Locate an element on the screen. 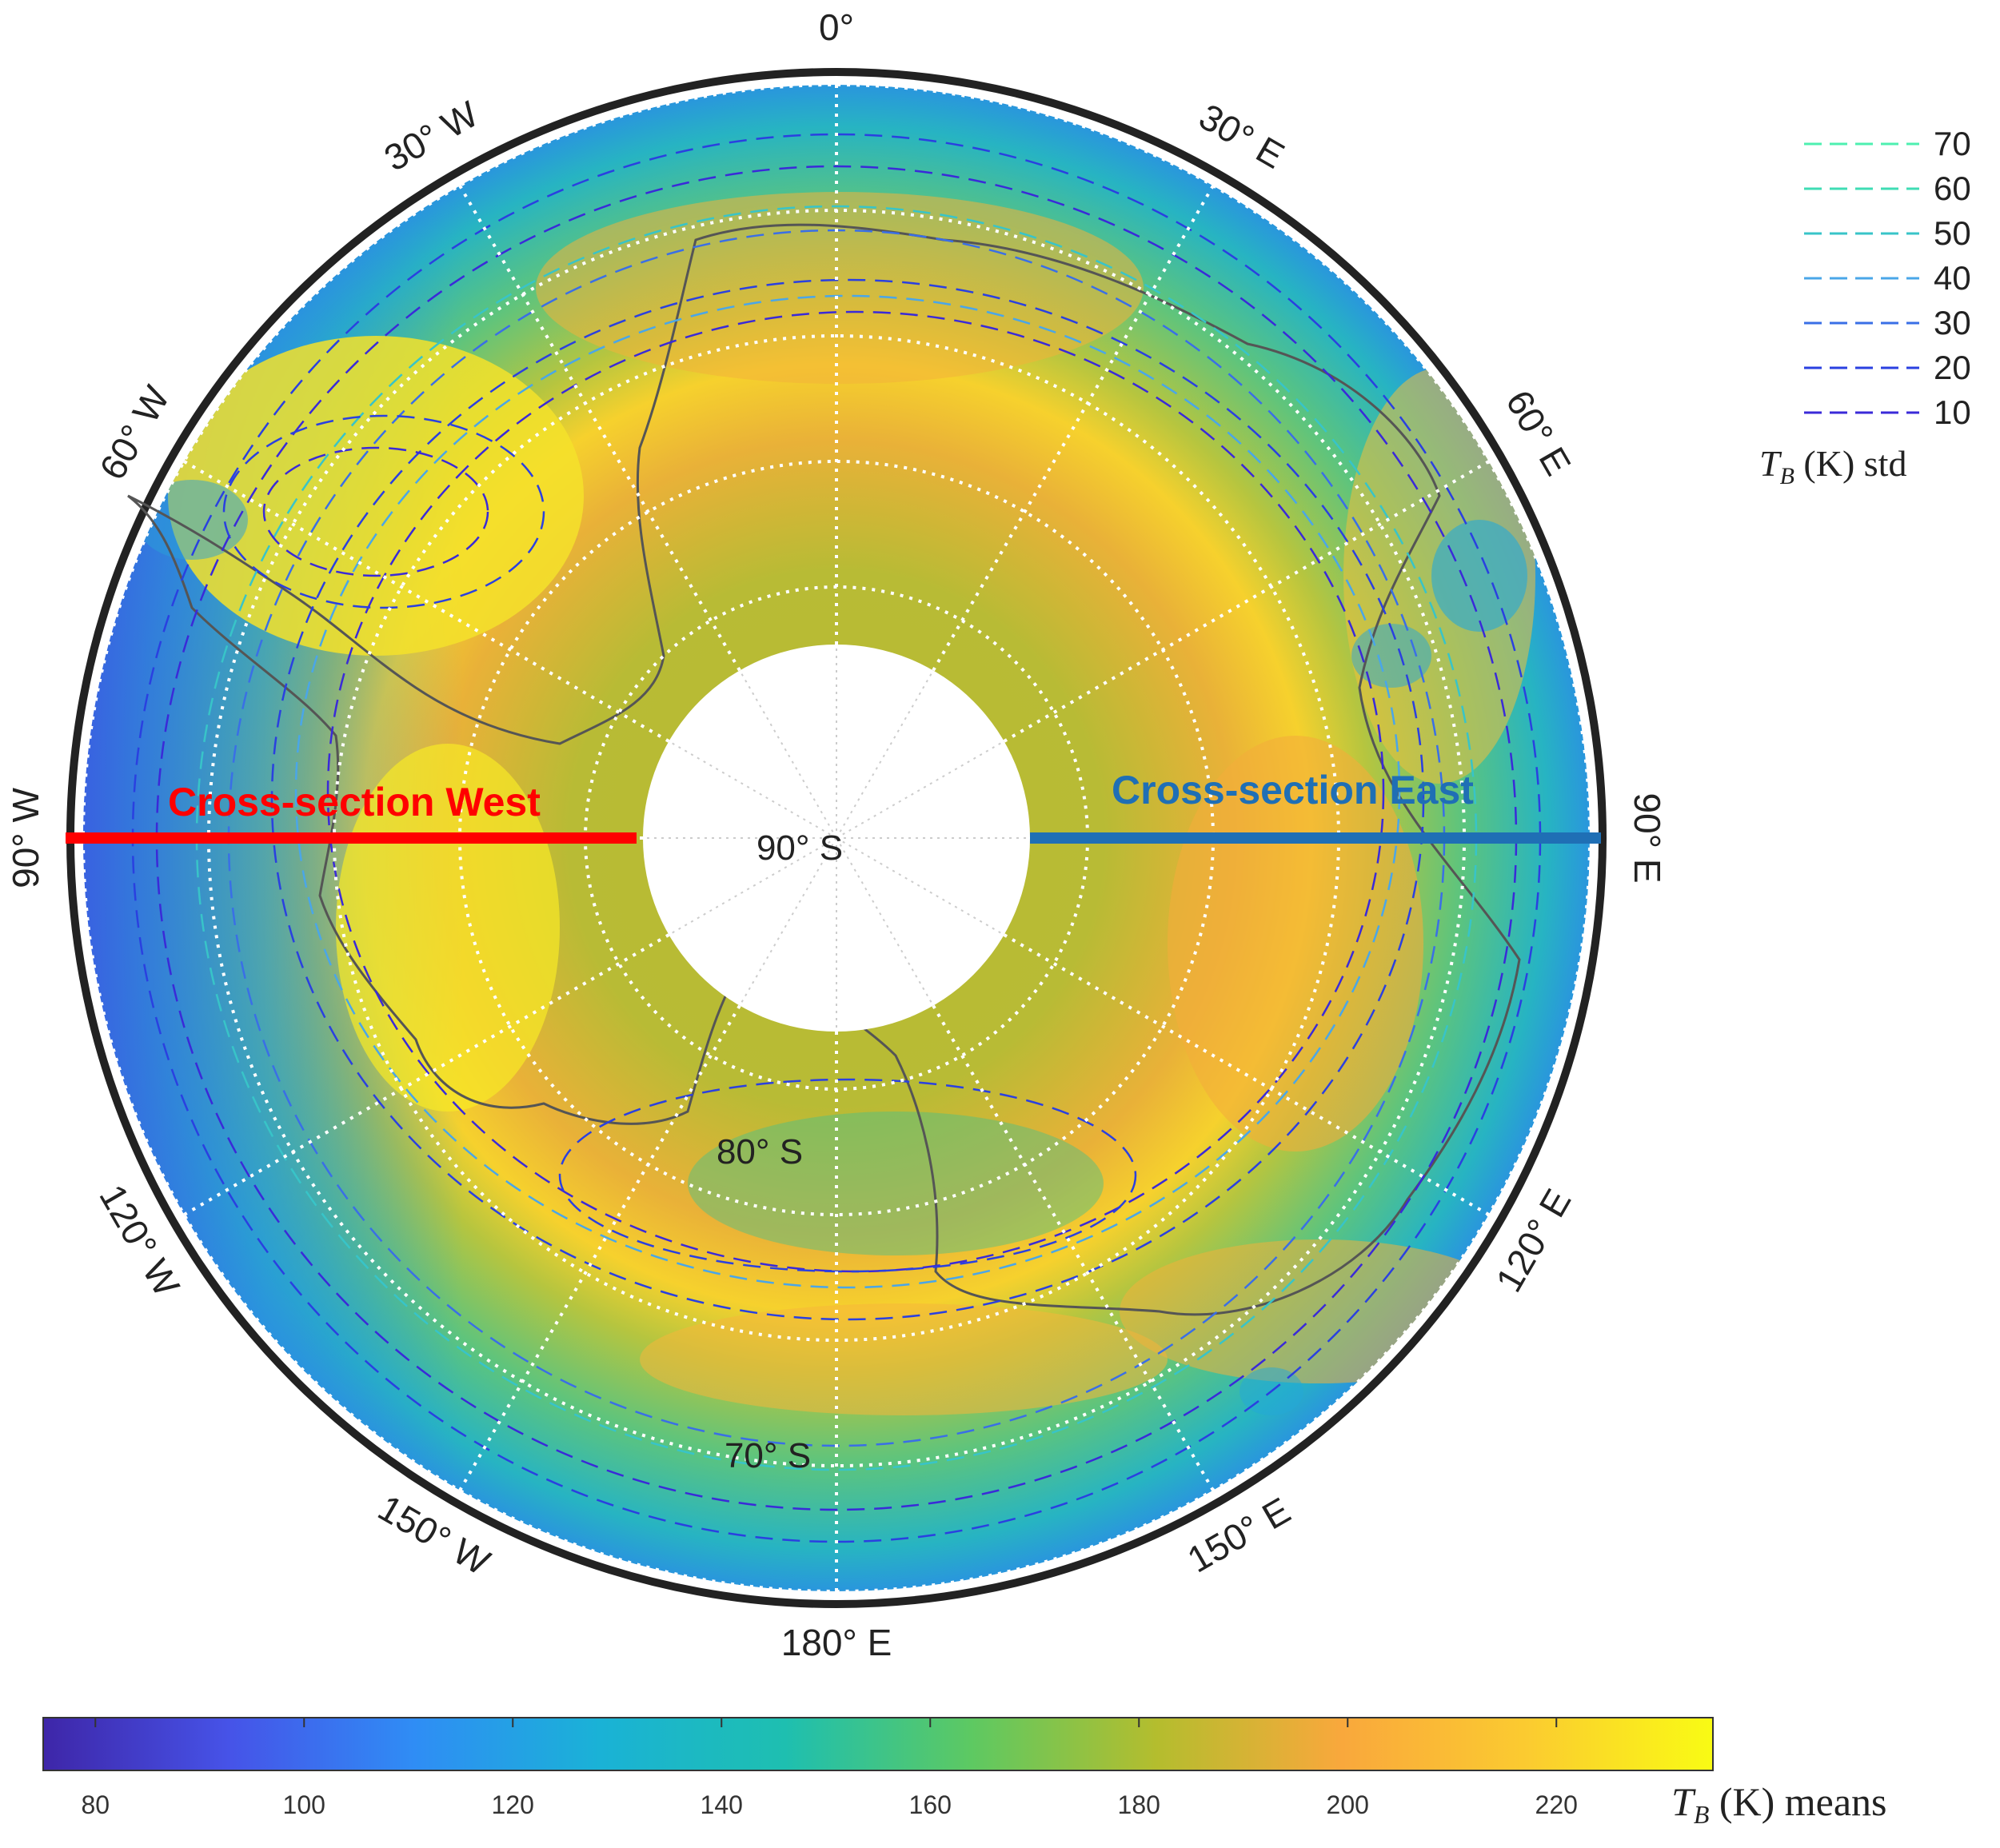  lon-label-0: 0° is located at coordinates (836, 27).